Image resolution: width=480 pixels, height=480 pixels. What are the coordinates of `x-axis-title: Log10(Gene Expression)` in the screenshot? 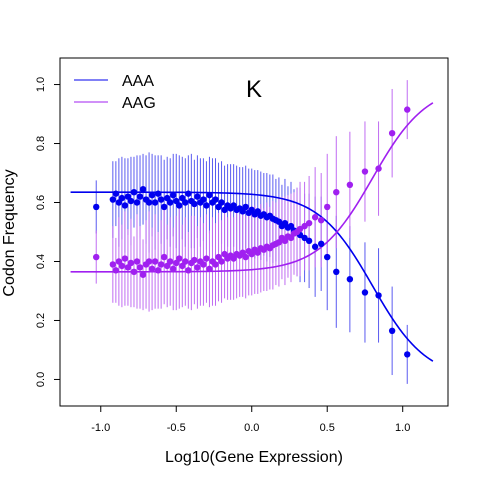 It's located at (254, 457).